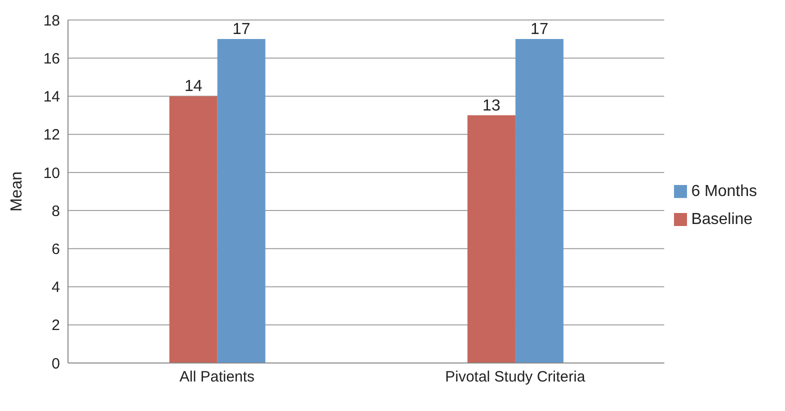  What do you see at coordinates (56, 325) in the screenshot?
I see `y-tick-label: 2` at bounding box center [56, 325].